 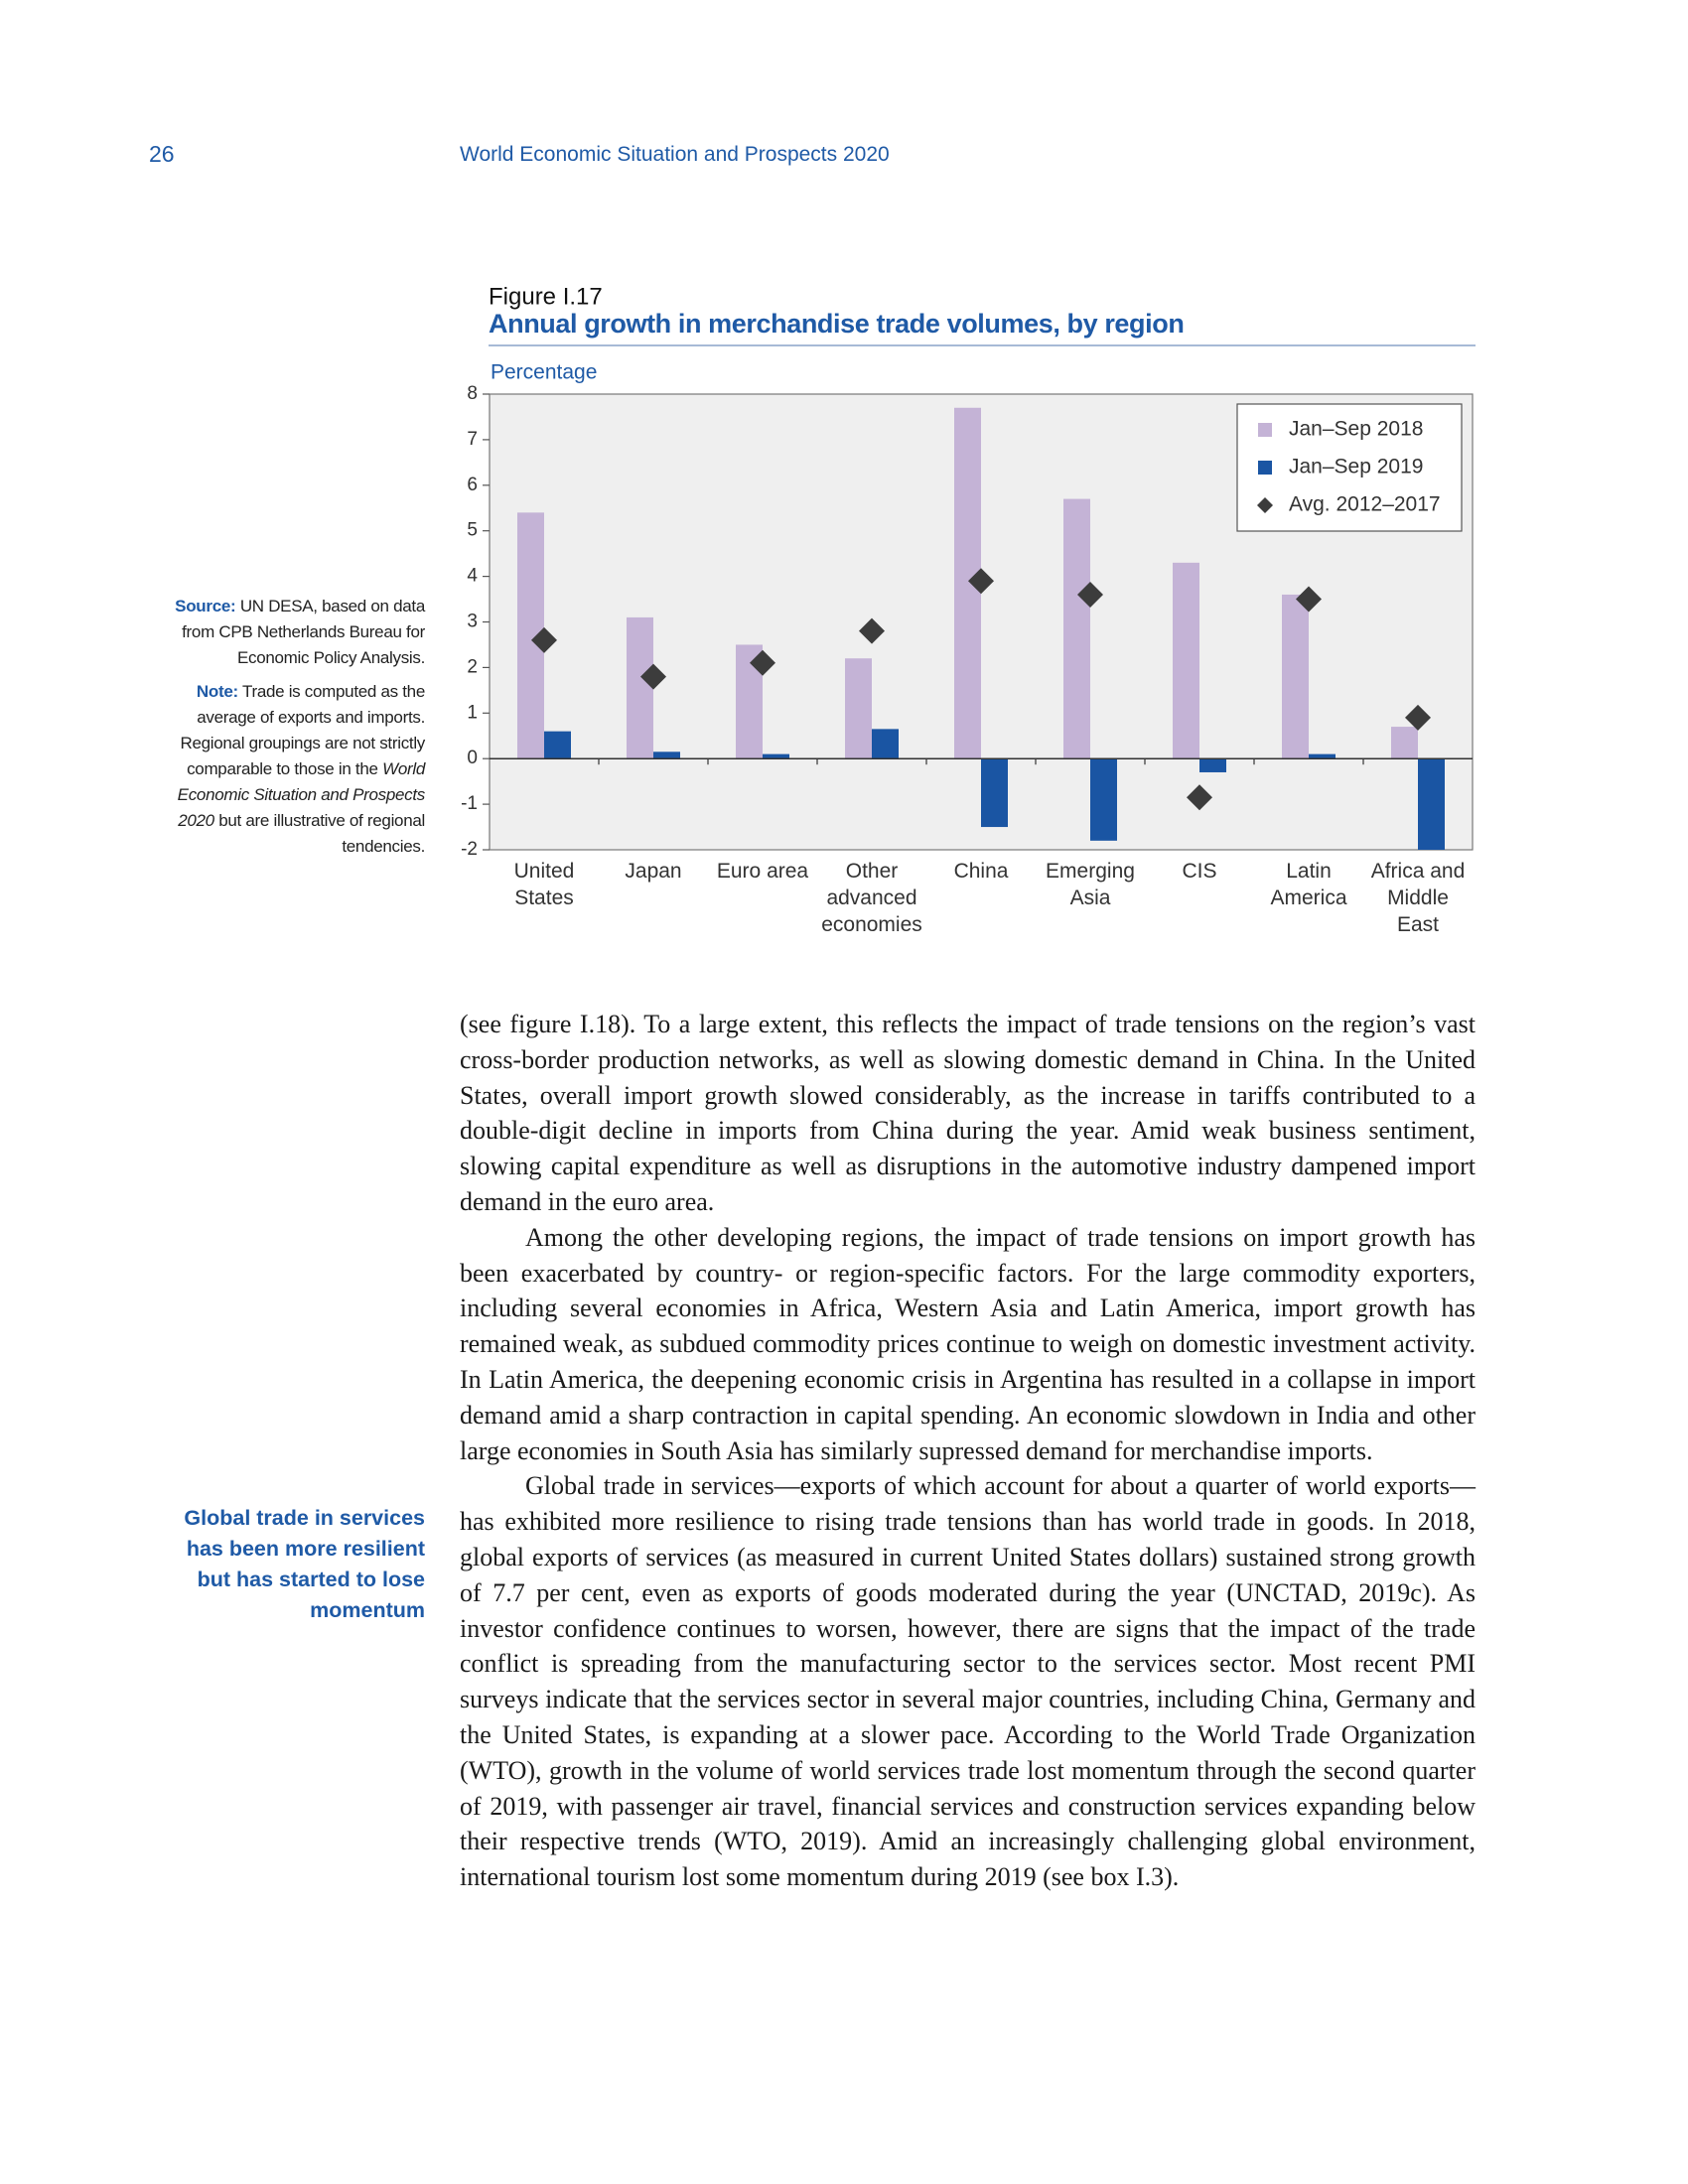 I want to click on figure-label: Figure I.17, so click(x=546, y=296).